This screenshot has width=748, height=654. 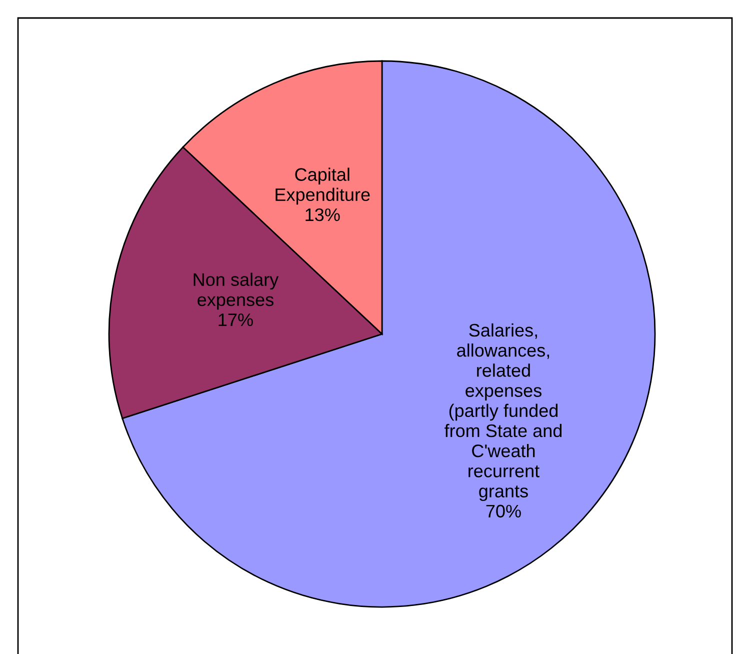 I want to click on slice-label: Non salary expenses, so click(x=236, y=291).